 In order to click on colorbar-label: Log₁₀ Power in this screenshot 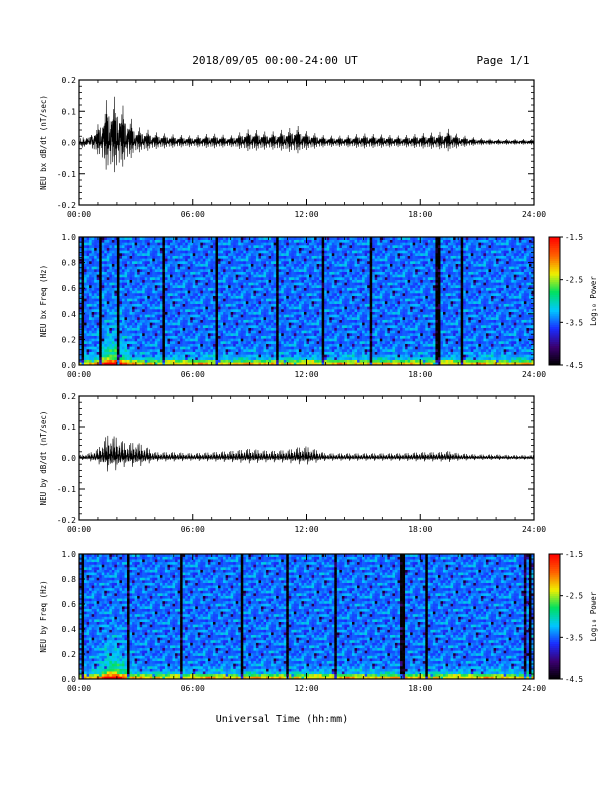, I will do `click(593, 301)`.